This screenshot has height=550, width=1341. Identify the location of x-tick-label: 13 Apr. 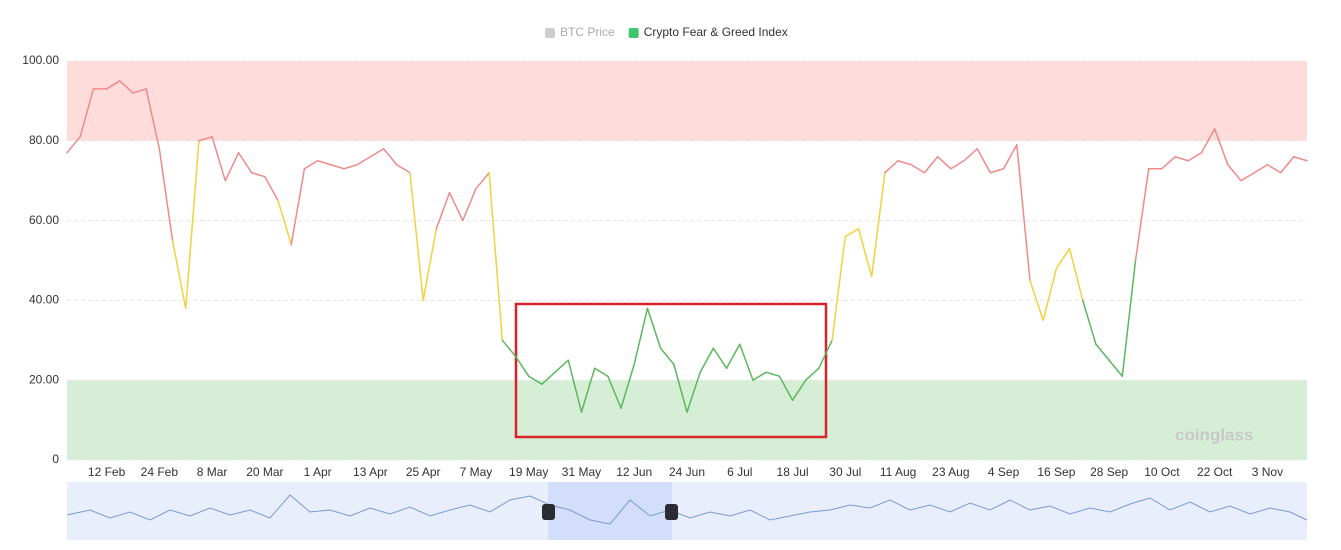
(370, 472).